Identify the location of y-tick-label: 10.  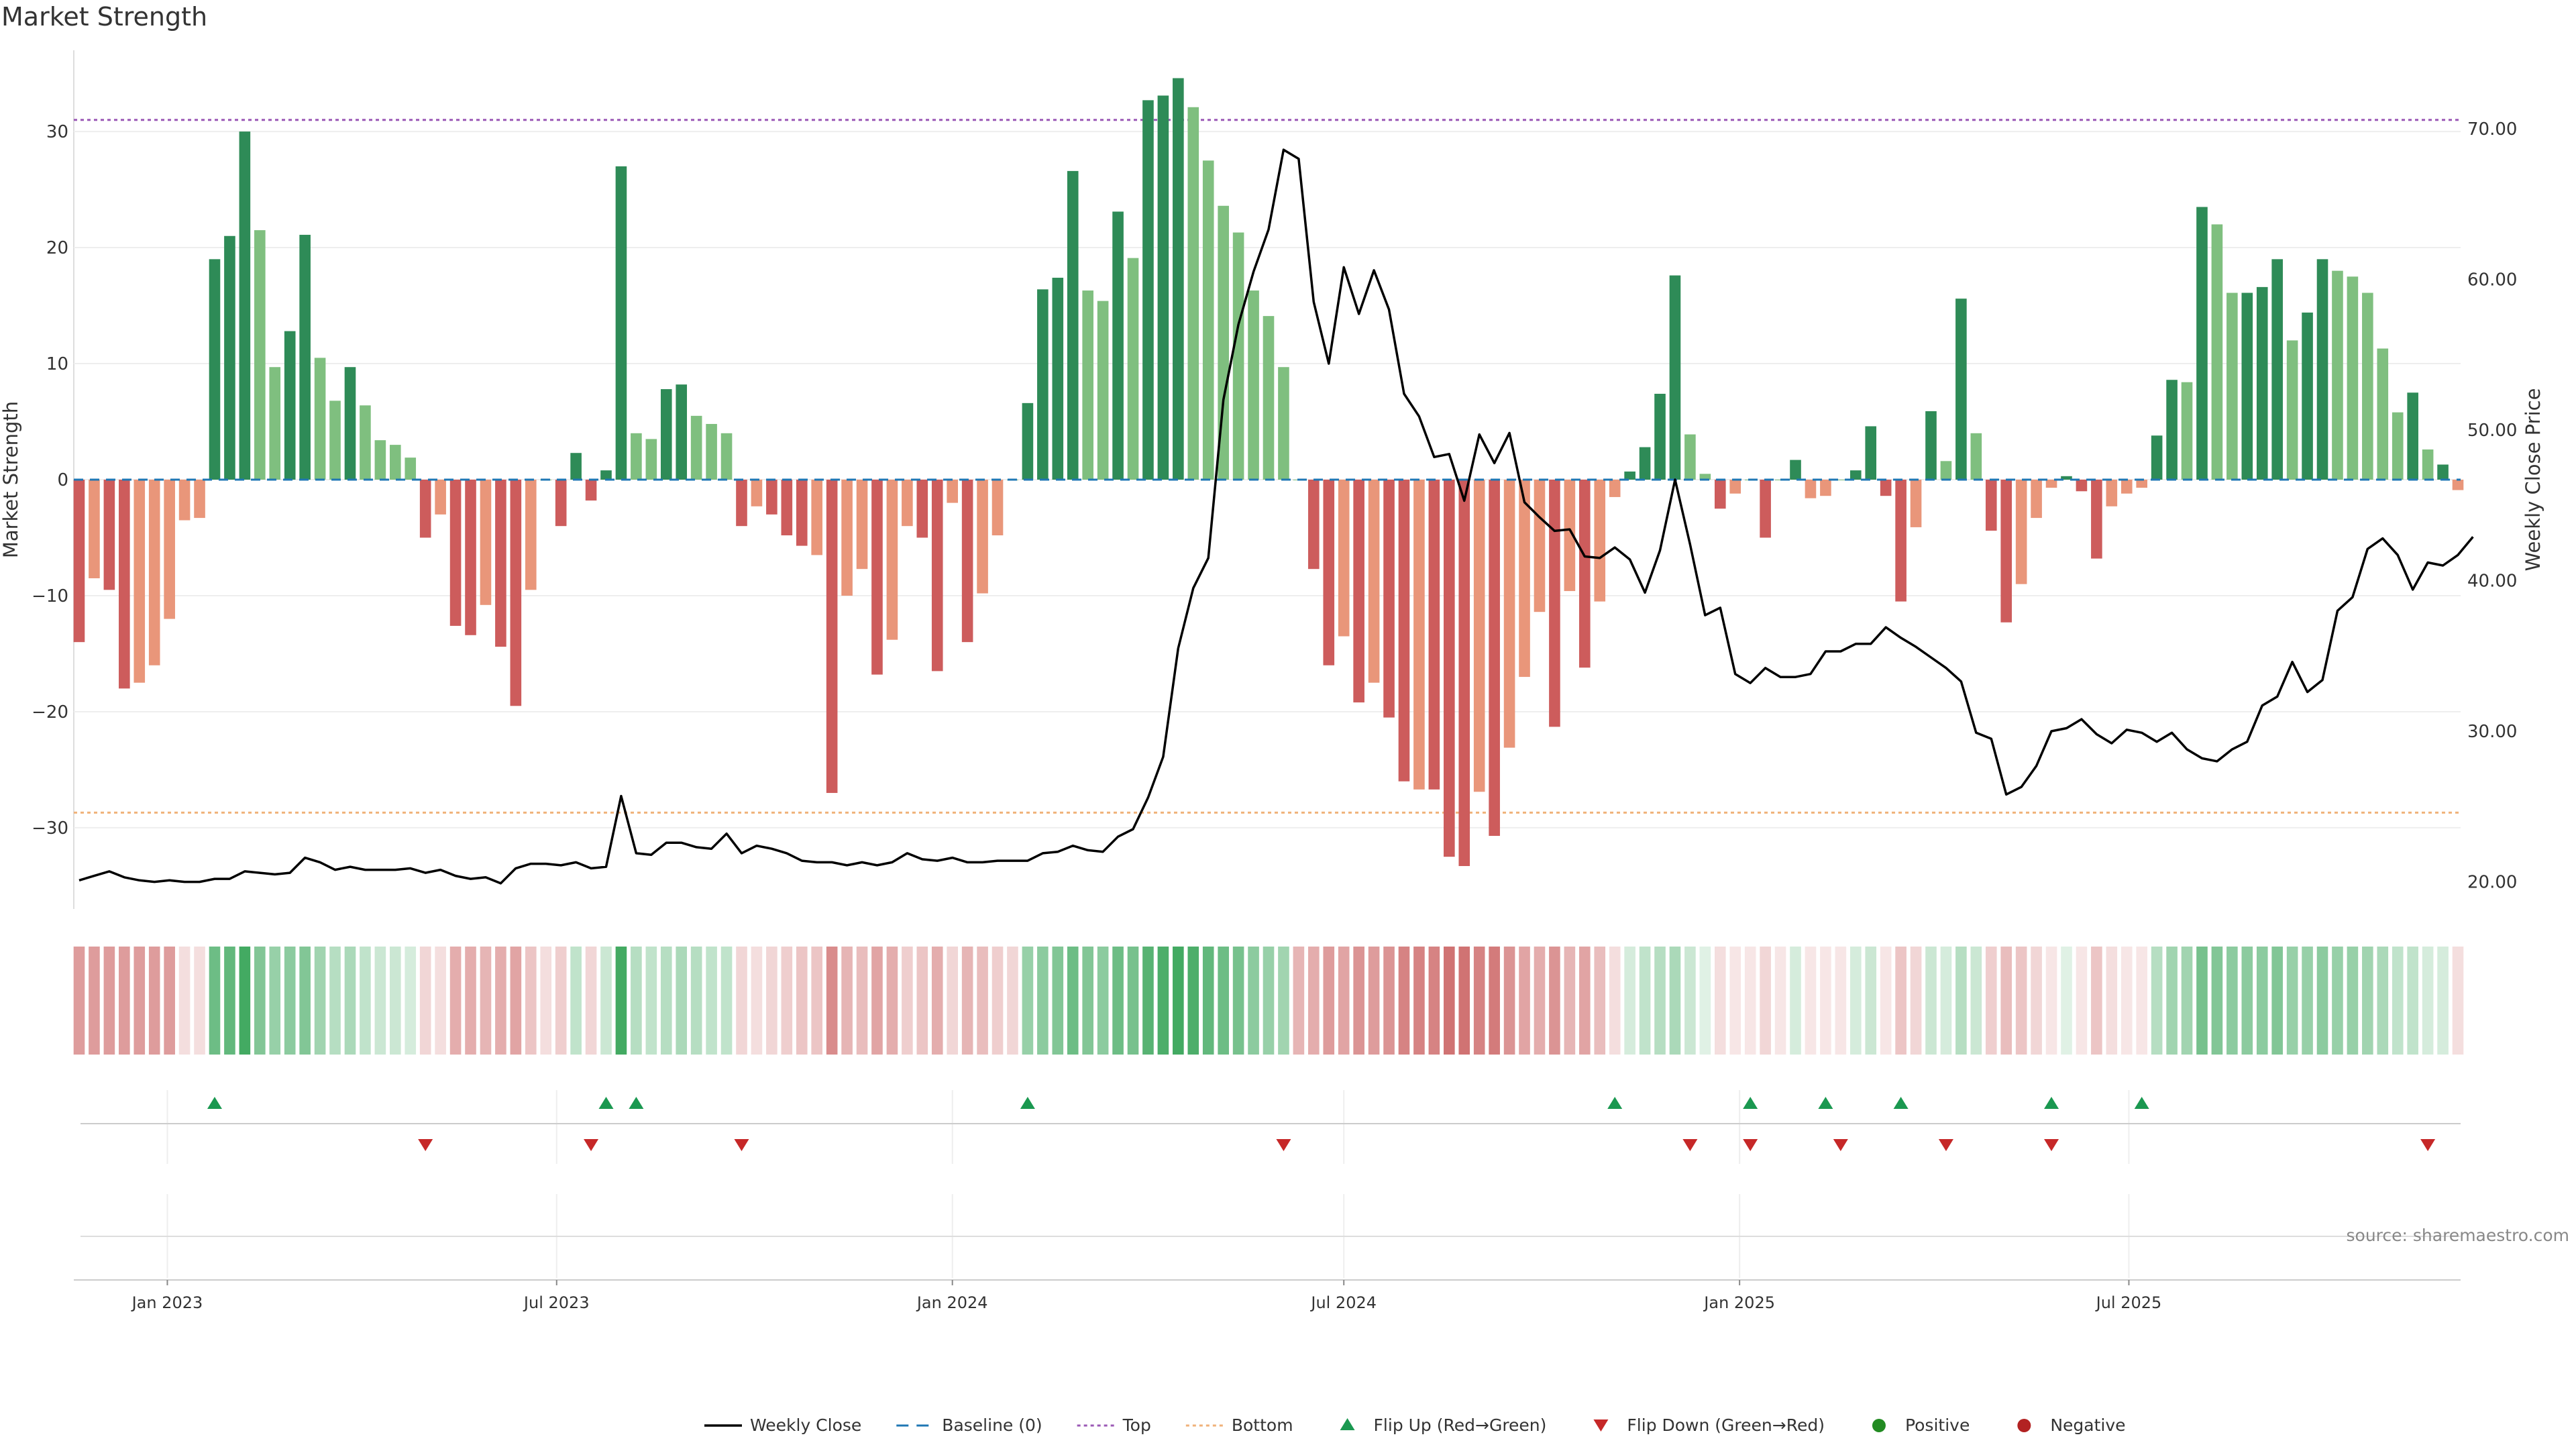
(57, 364).